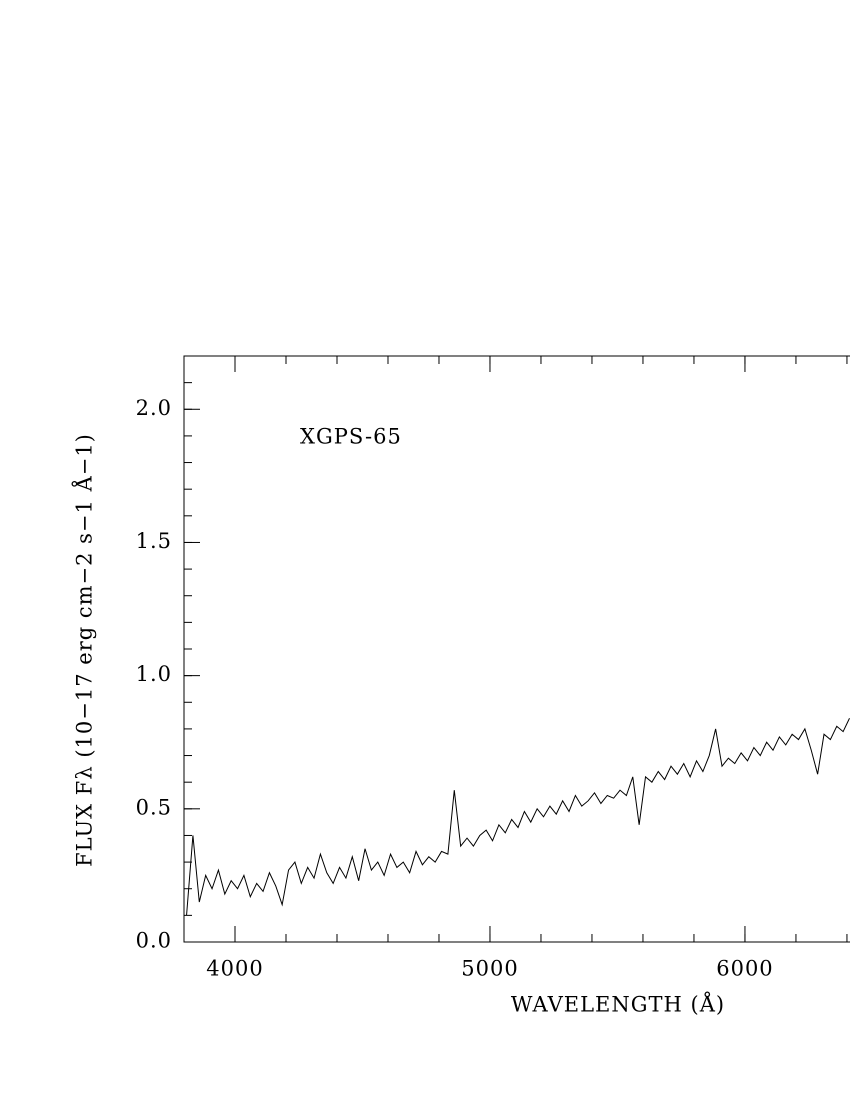 The image size is (850, 1100). Describe the element at coordinates (154, 541) in the screenshot. I see `y-tick-label: 1.5` at that location.